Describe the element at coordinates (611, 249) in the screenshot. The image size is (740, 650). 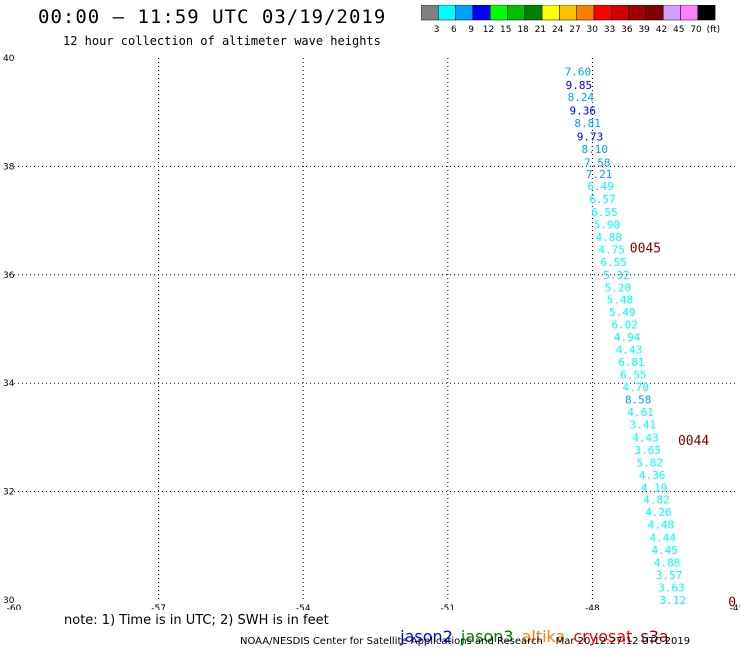
I see `wave-height-label: 4.75` at that location.